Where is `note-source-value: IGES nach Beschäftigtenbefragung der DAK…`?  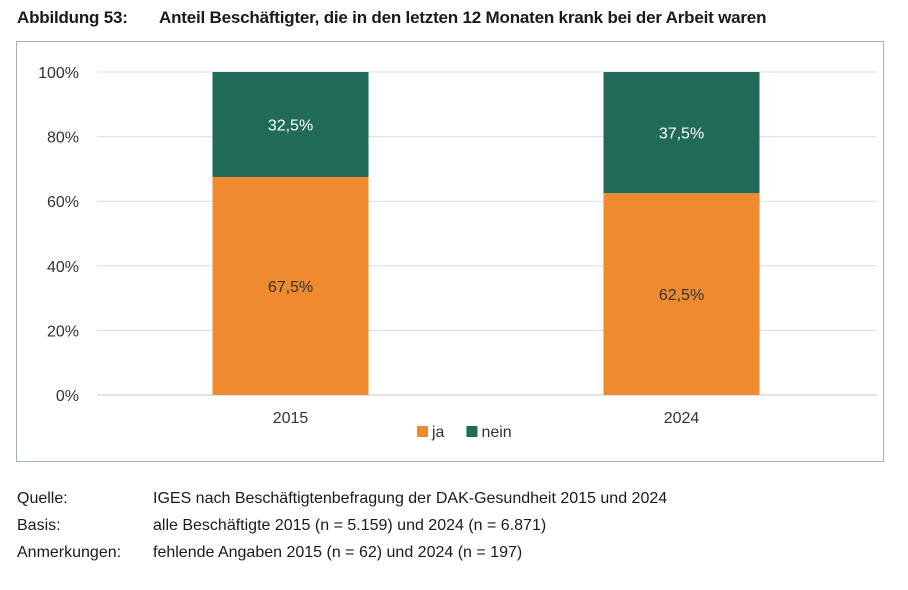
note-source-value: IGES nach Beschäftigtenbefragung der DAK… is located at coordinates (410, 498).